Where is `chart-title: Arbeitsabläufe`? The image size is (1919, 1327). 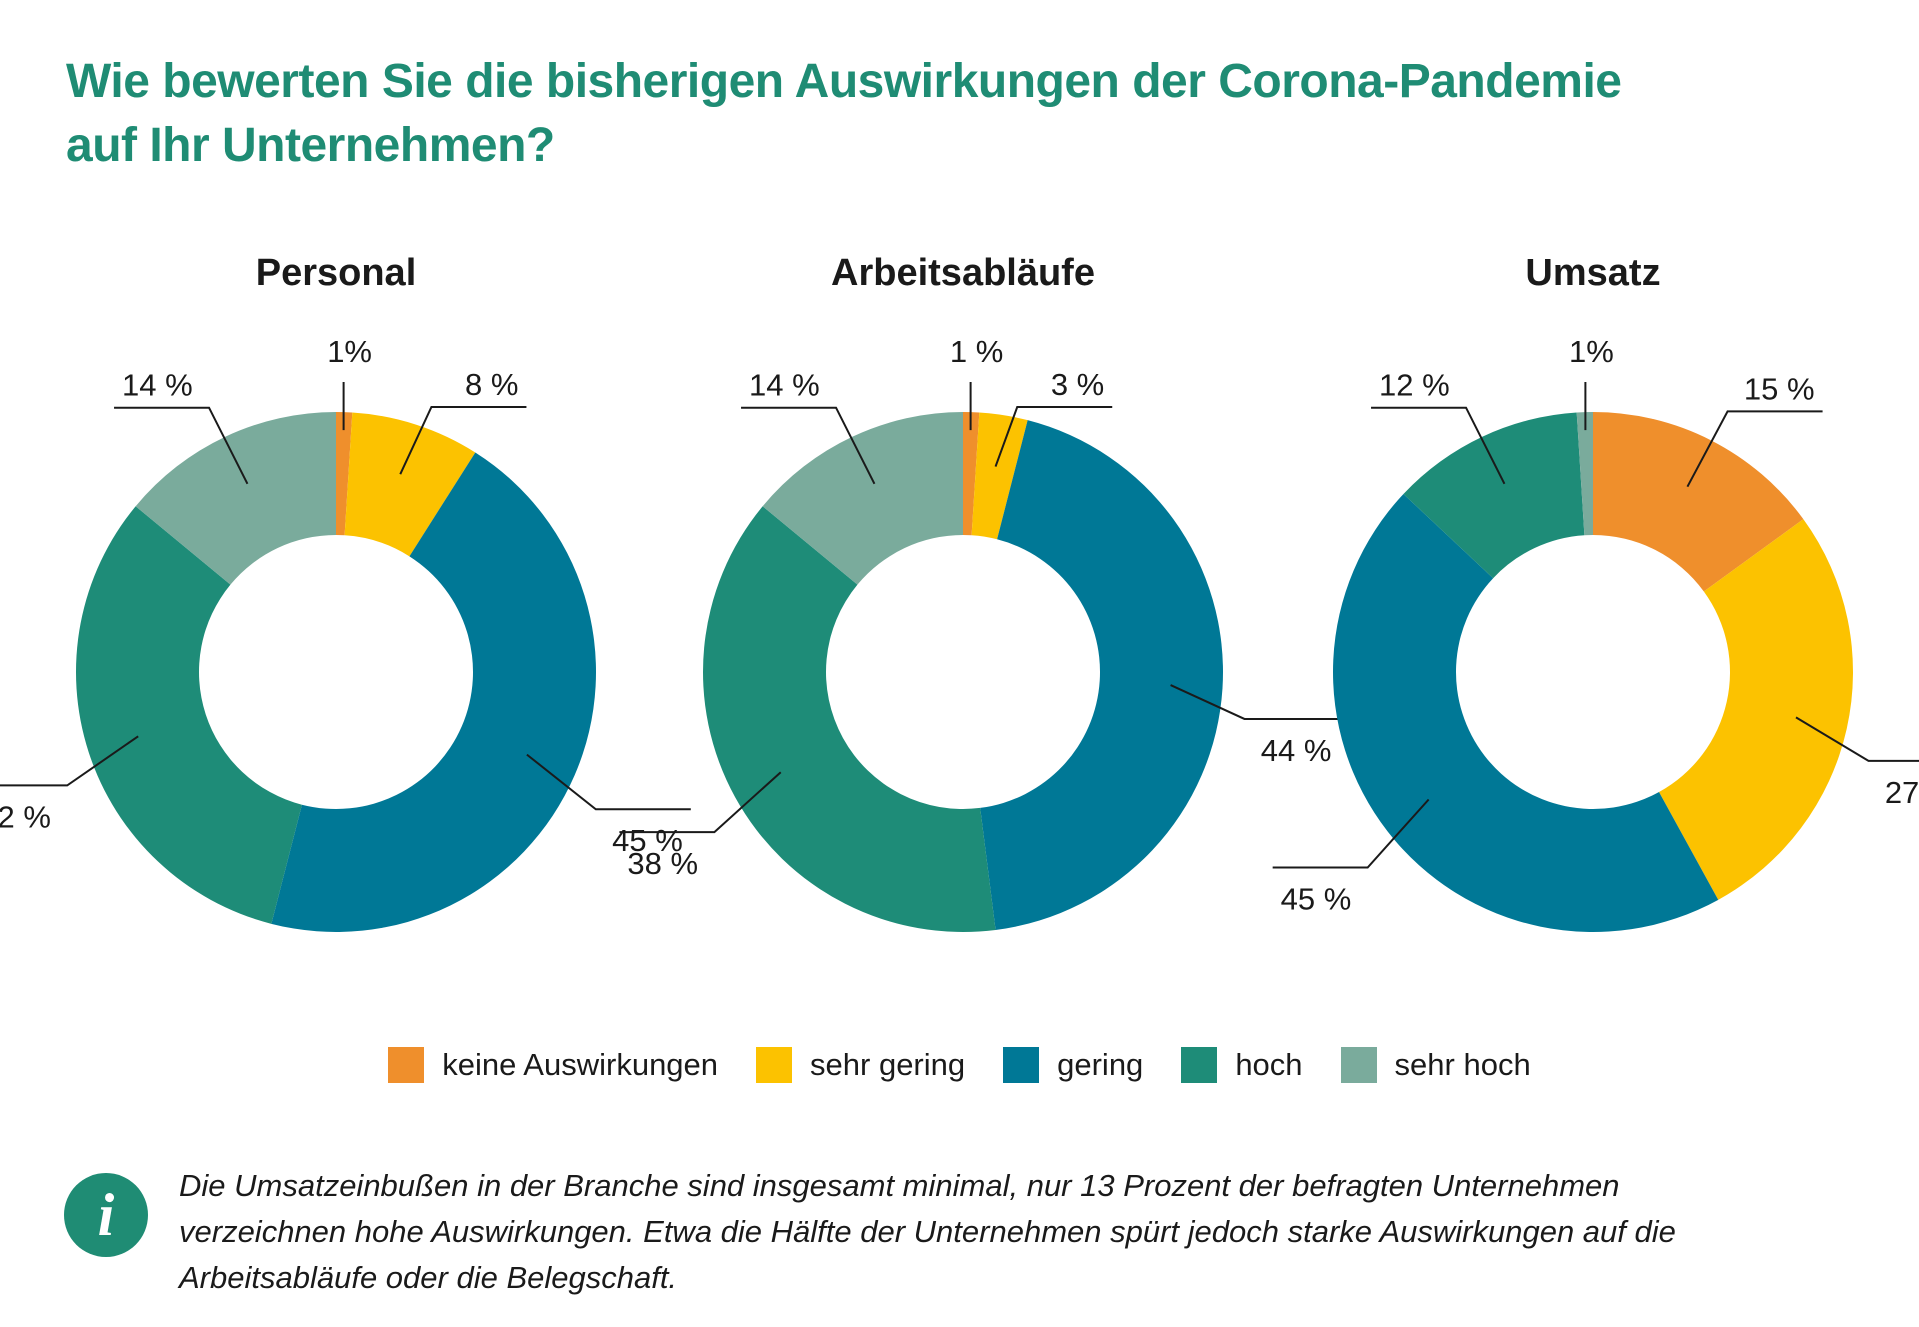
chart-title: Arbeitsabläufe is located at coordinates (963, 273).